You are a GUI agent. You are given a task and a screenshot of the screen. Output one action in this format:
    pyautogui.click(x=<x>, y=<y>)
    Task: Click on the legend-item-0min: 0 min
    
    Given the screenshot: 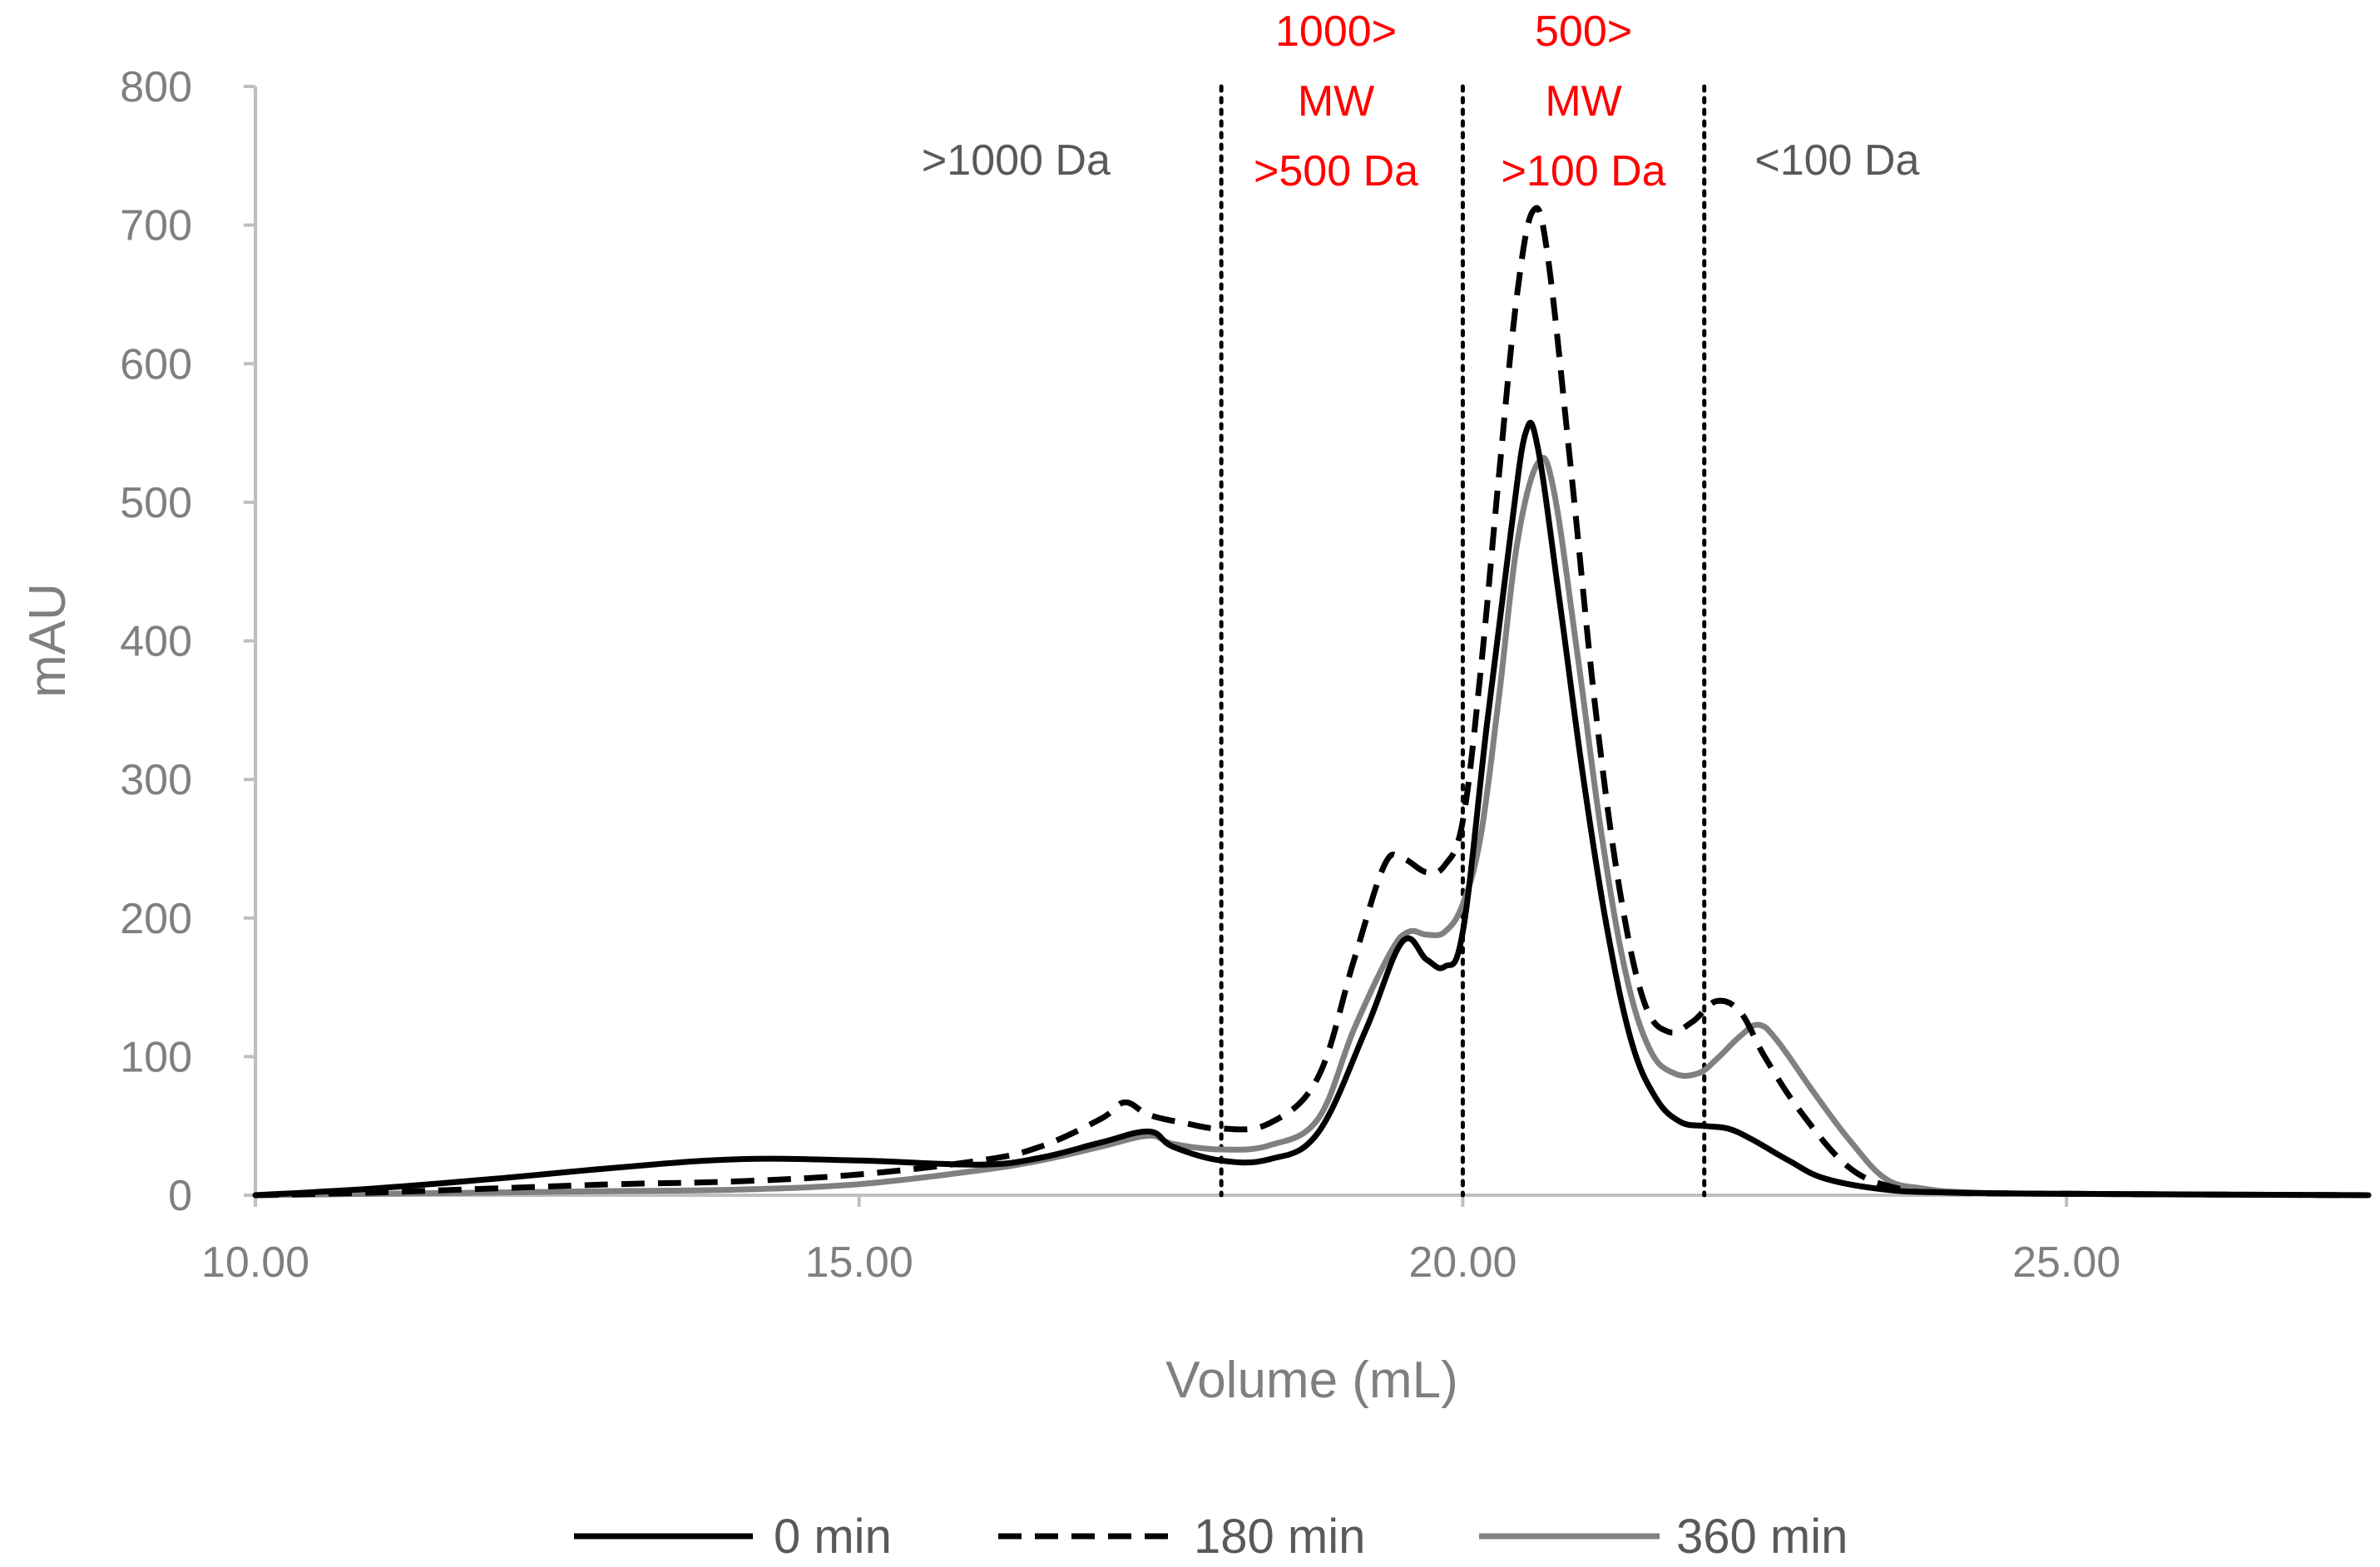 What is the action you would take?
    pyautogui.click(x=733, y=1537)
    